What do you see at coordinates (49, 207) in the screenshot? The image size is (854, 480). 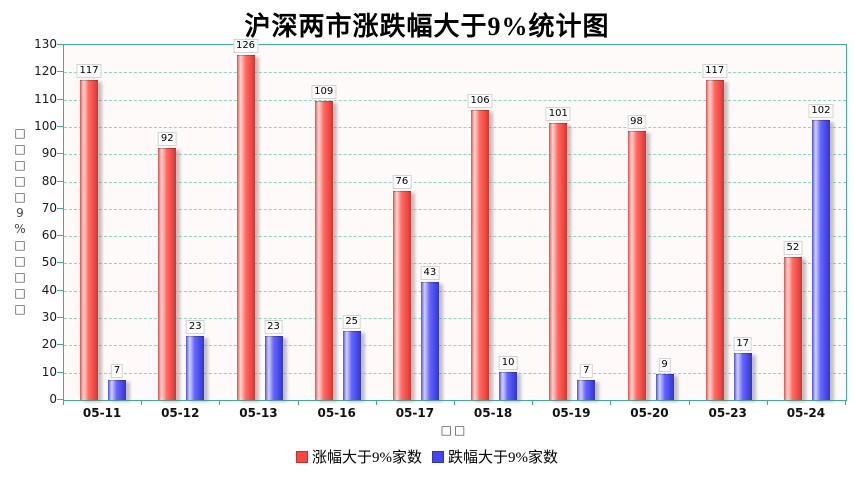 I see `y-tick-label: 70` at bounding box center [49, 207].